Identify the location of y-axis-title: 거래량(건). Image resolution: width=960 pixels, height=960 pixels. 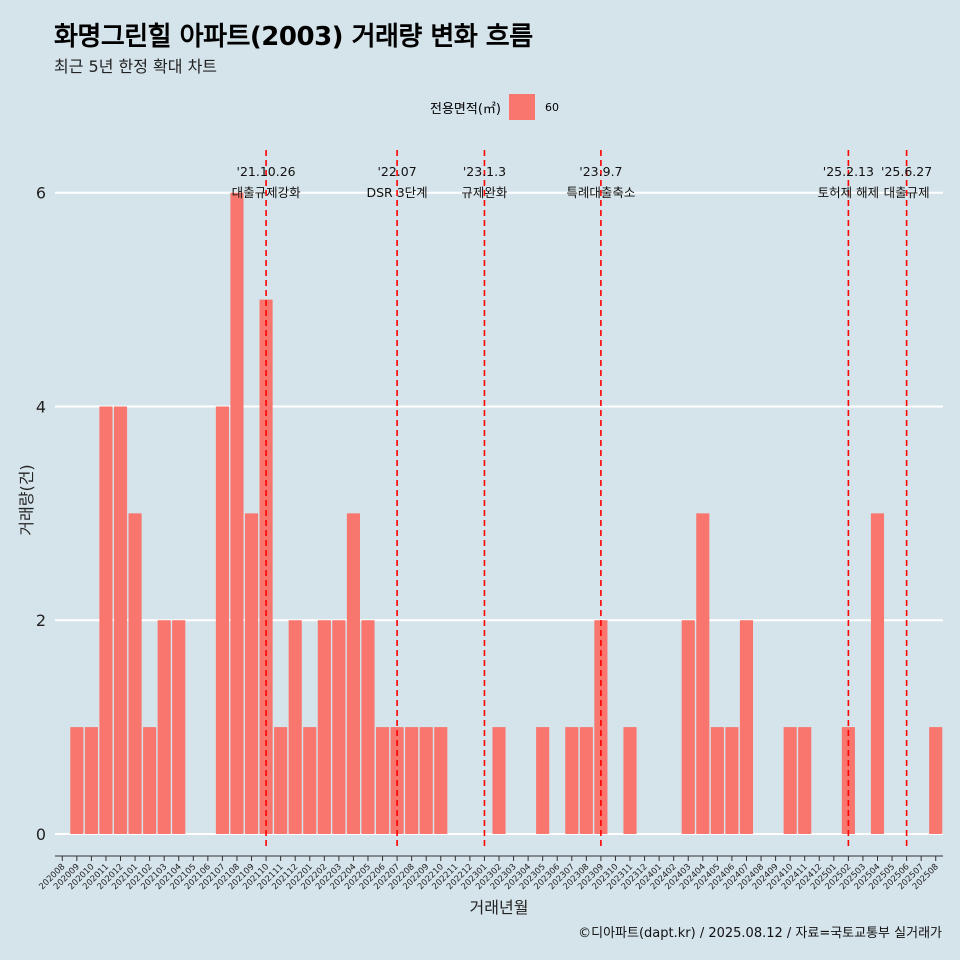
(26, 499).